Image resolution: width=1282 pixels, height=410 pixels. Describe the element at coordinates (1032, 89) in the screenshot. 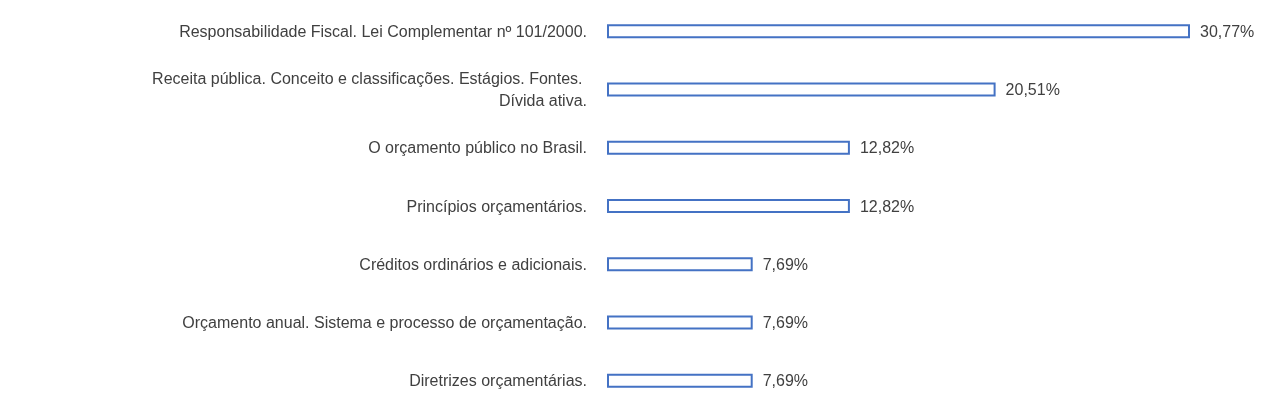

I see `data-label: 20,51%` at that location.